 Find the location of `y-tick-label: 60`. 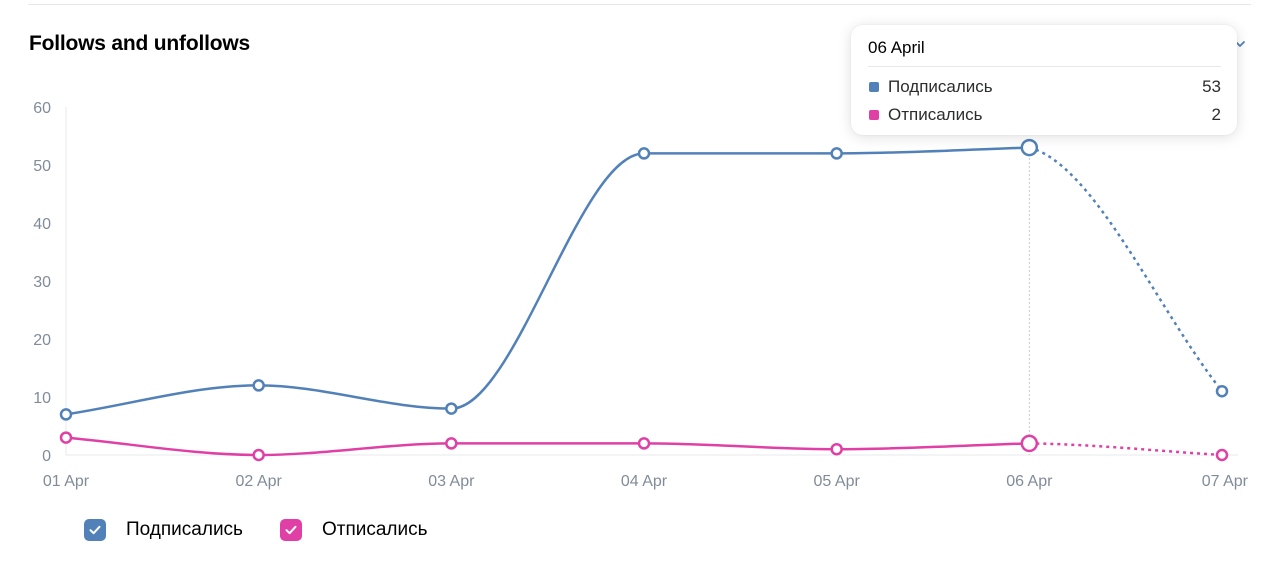

y-tick-label: 60 is located at coordinates (42, 108).